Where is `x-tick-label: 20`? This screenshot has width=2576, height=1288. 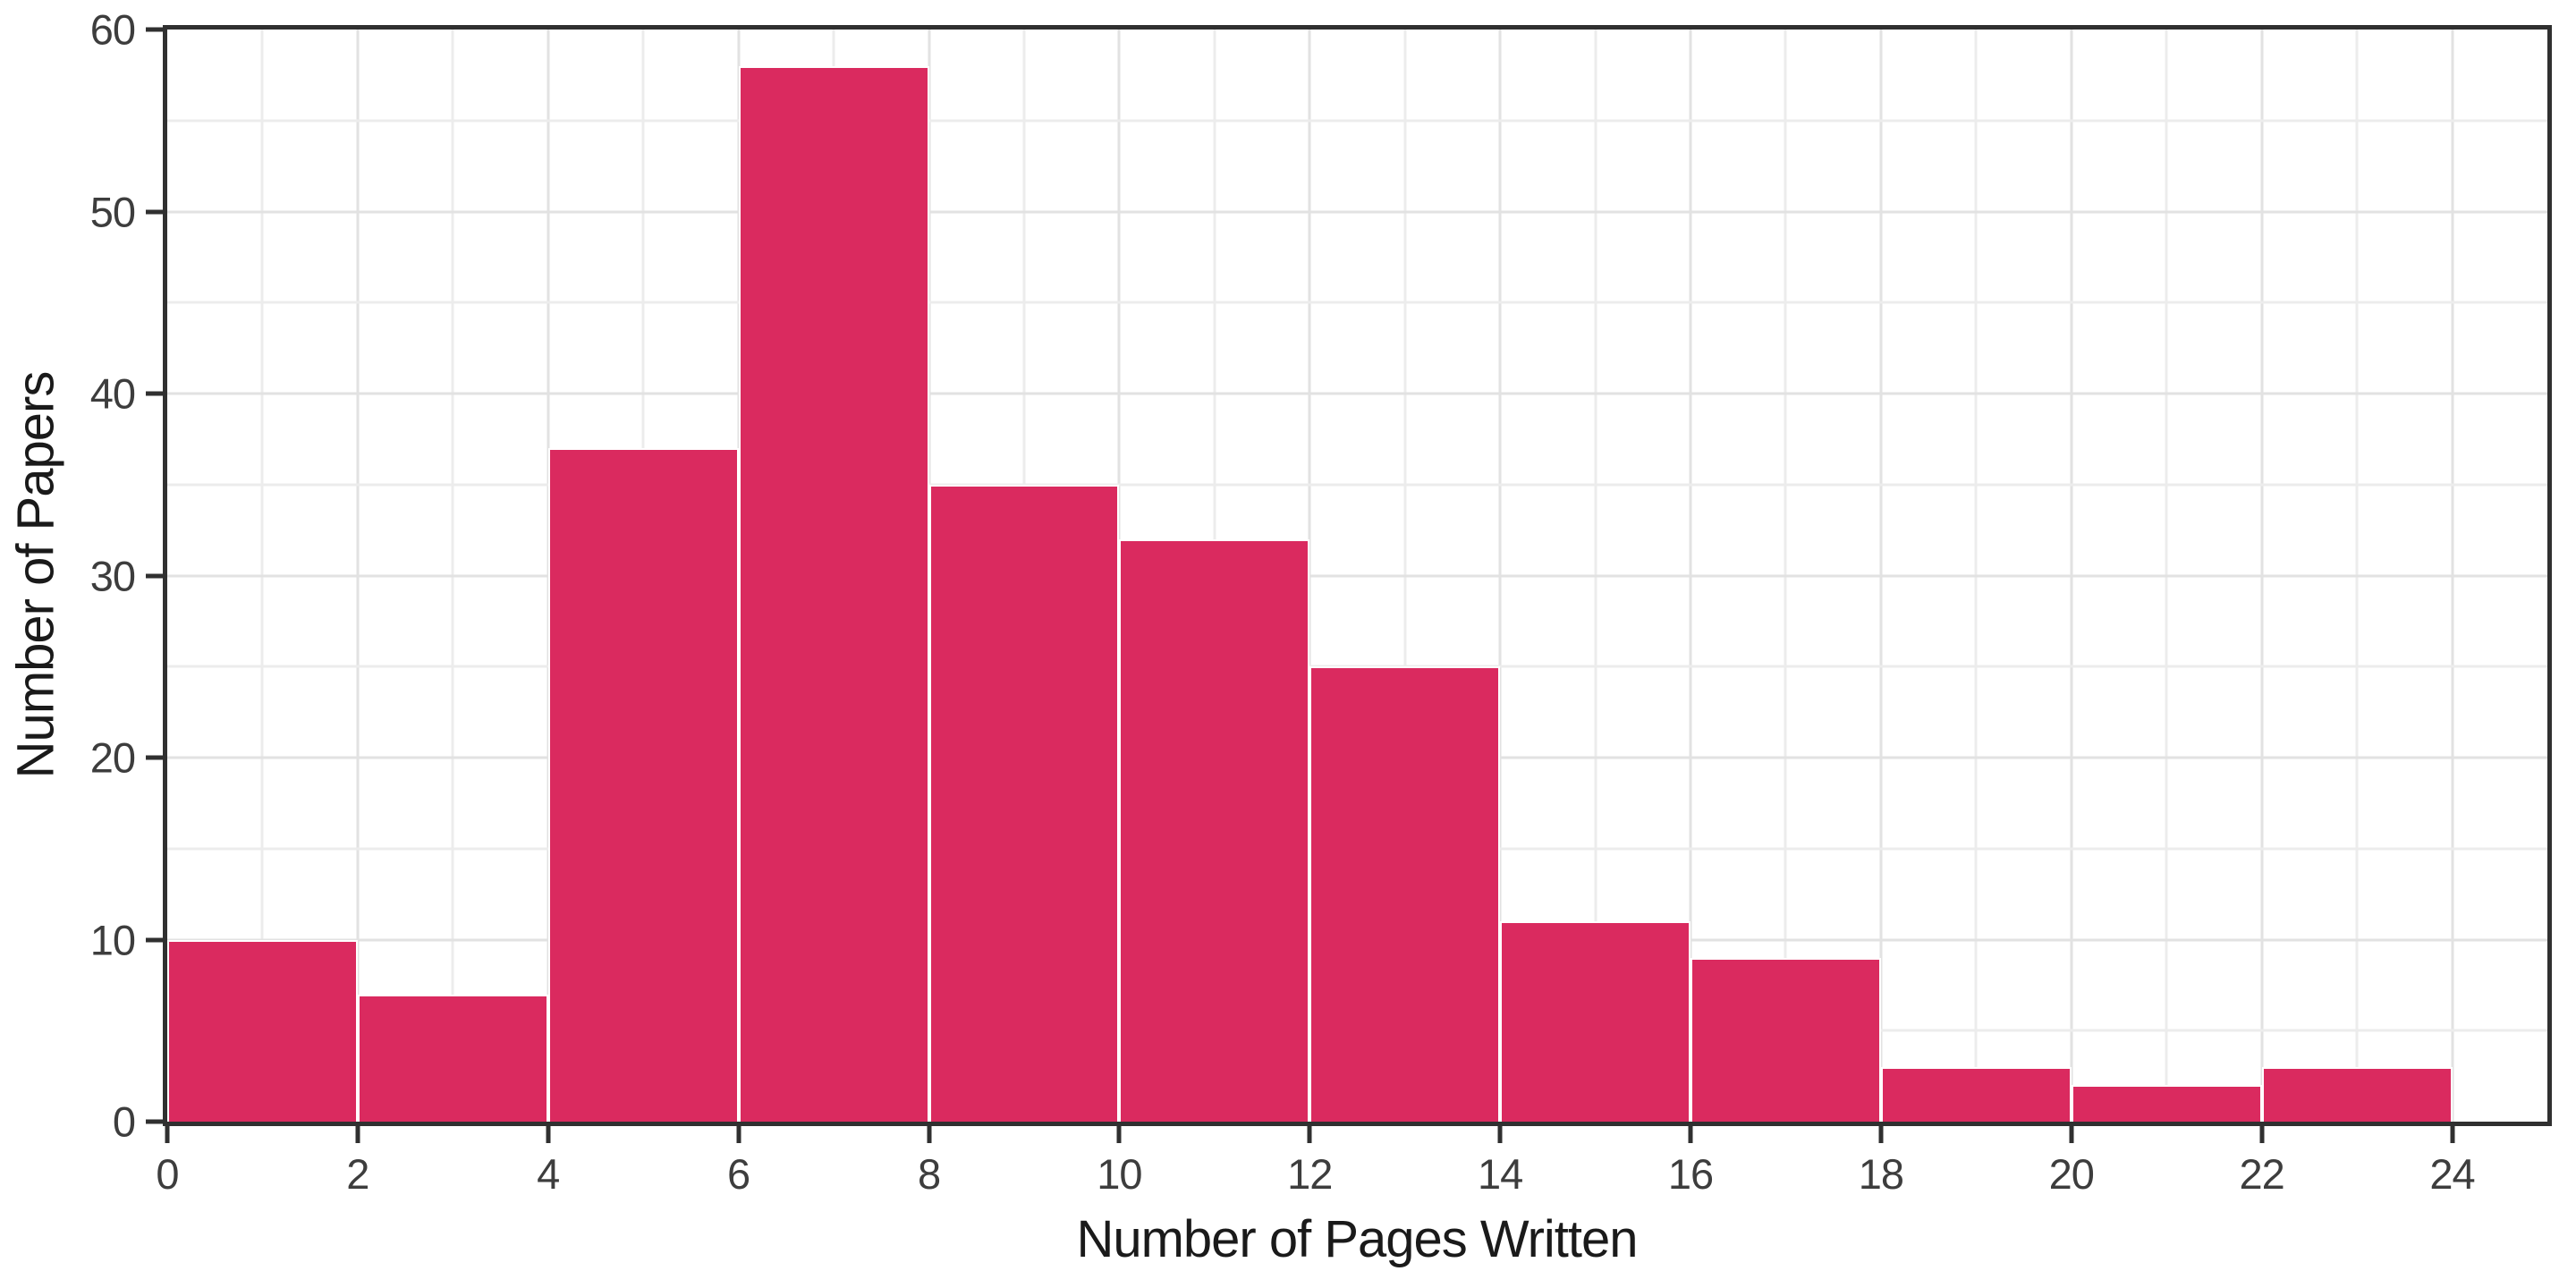
x-tick-label: 20 is located at coordinates (2071, 1174).